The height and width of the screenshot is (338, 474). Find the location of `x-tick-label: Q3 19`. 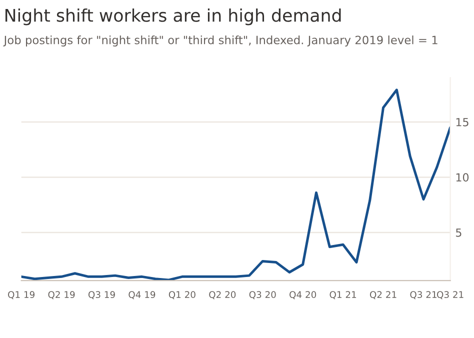

x-tick-label: Q3 19 is located at coordinates (101, 295).